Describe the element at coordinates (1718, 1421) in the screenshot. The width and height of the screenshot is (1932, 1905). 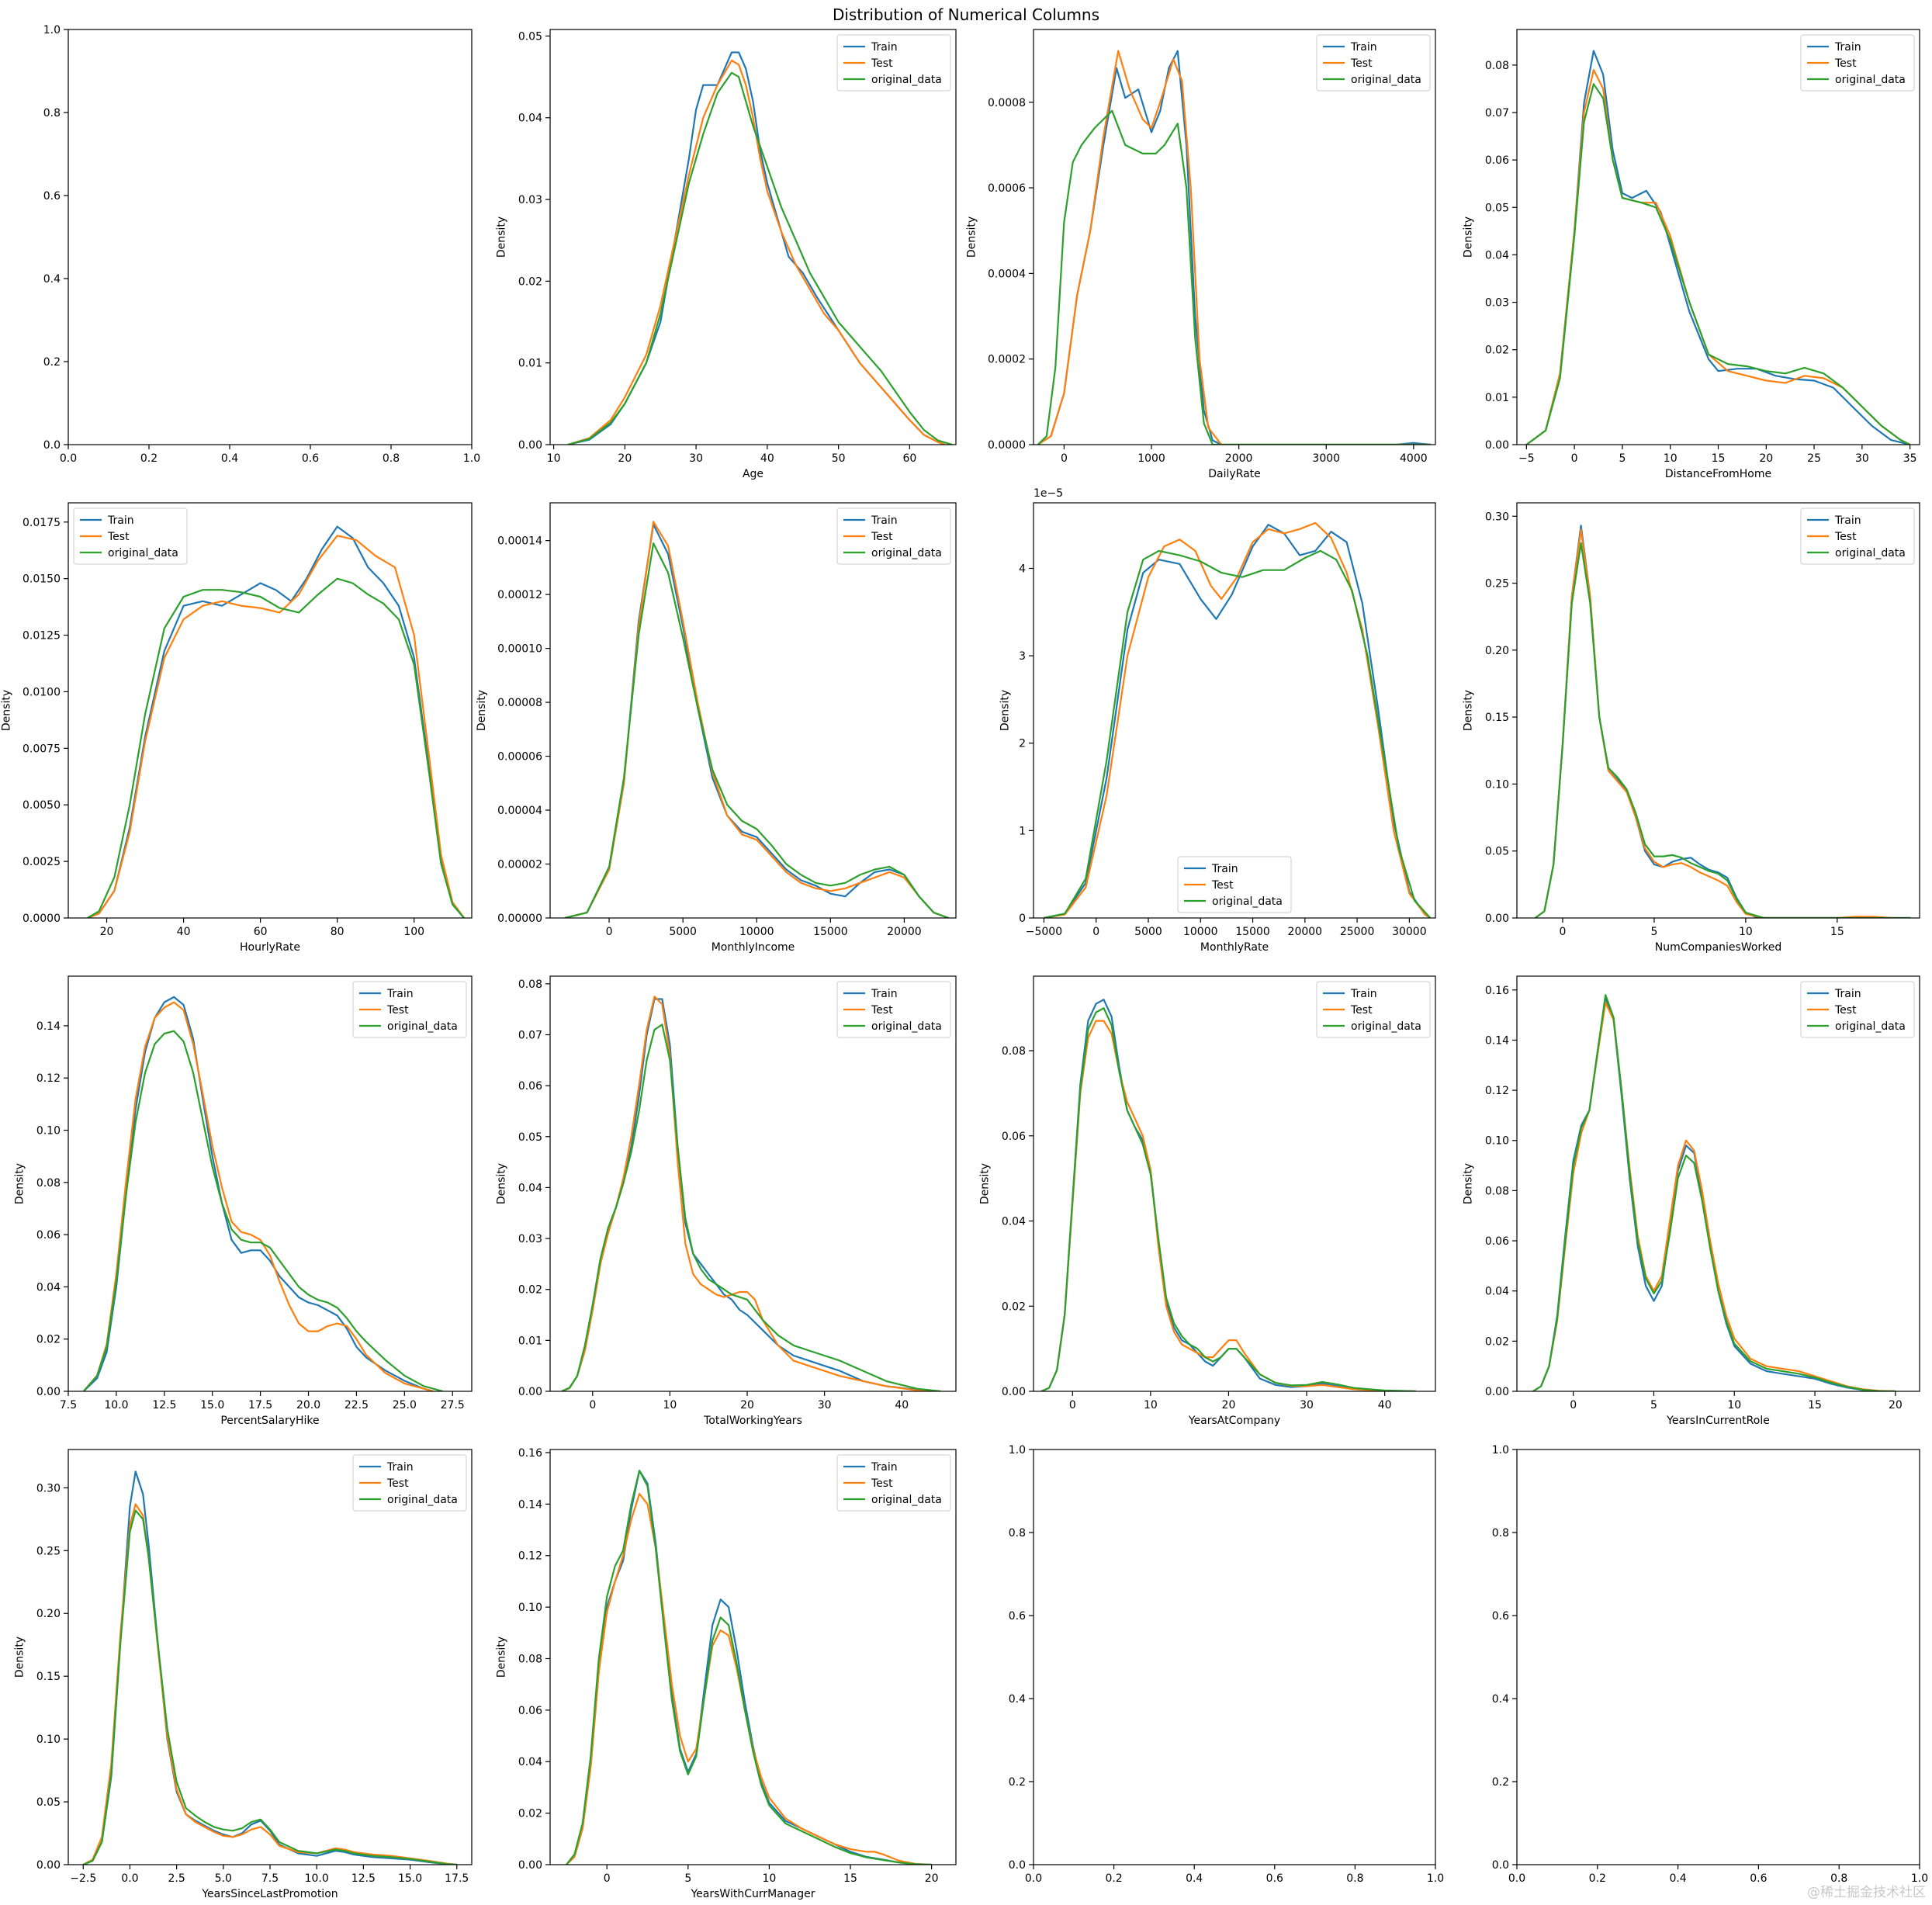
I see `x-axis-label: YearsInCurrentRole` at that location.